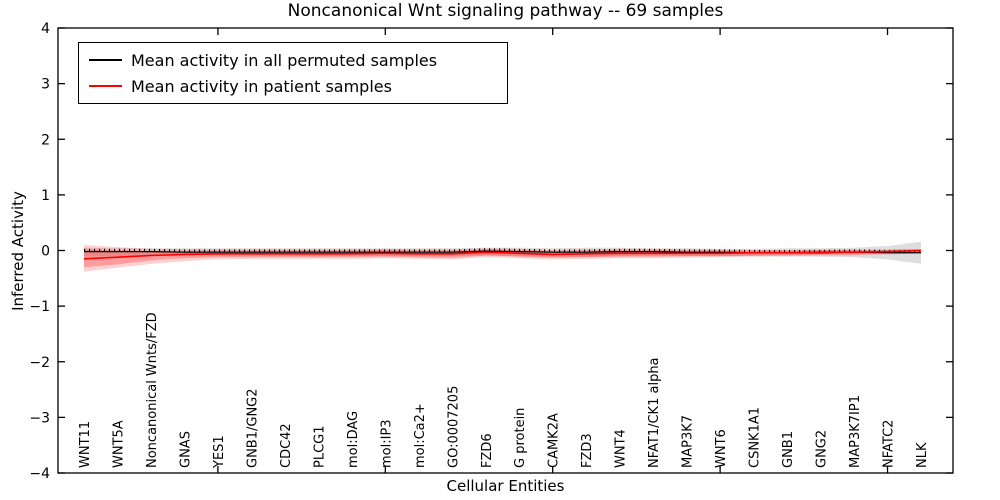  What do you see at coordinates (105, 60) in the screenshot?
I see `permuted-line-swatch` at bounding box center [105, 60].